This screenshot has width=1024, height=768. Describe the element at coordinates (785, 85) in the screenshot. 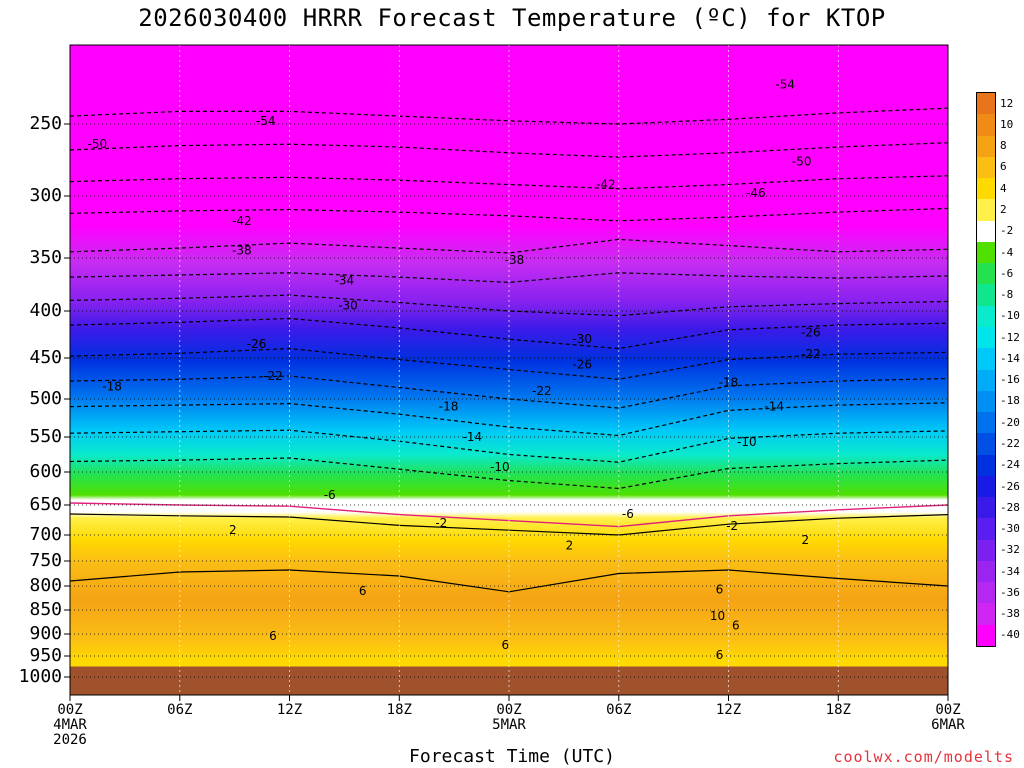

I see `isotherm-label: -54` at that location.